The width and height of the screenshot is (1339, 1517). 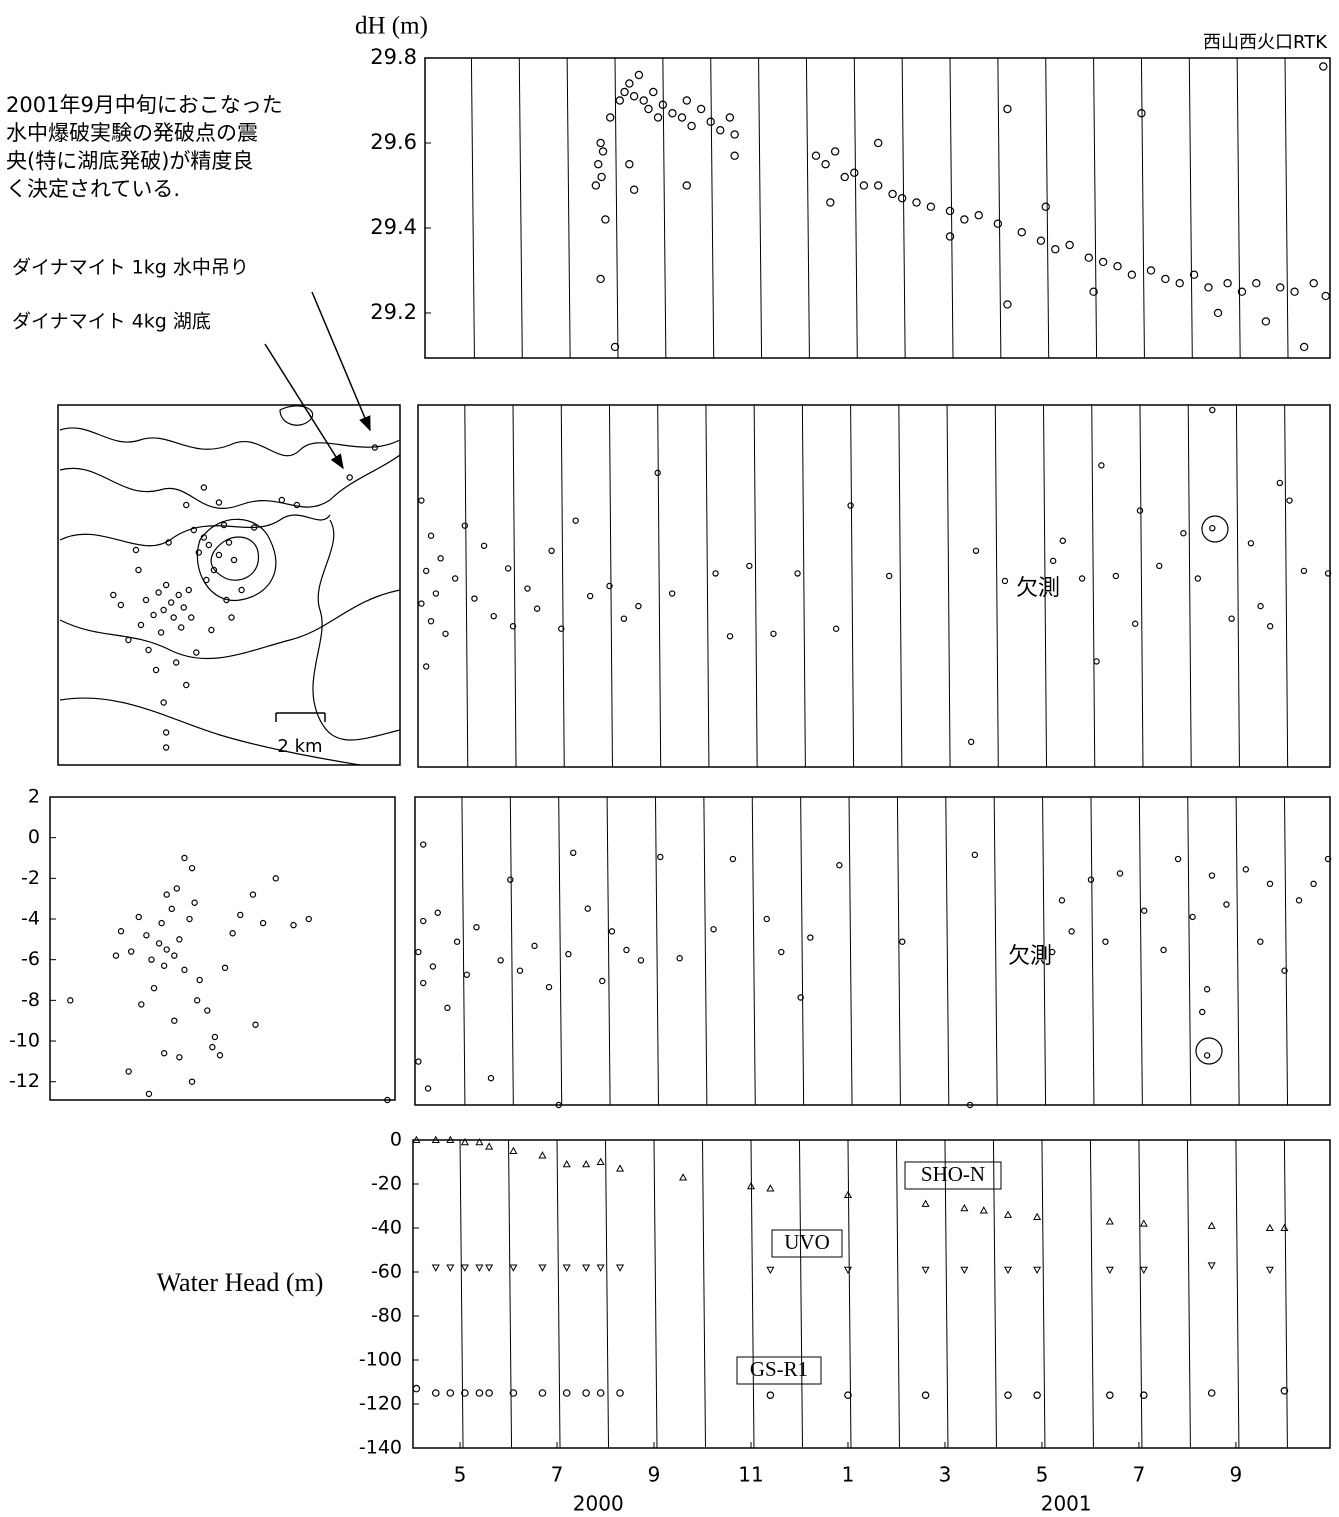 I want to click on y-tick-label: -4, so click(x=30, y=919).